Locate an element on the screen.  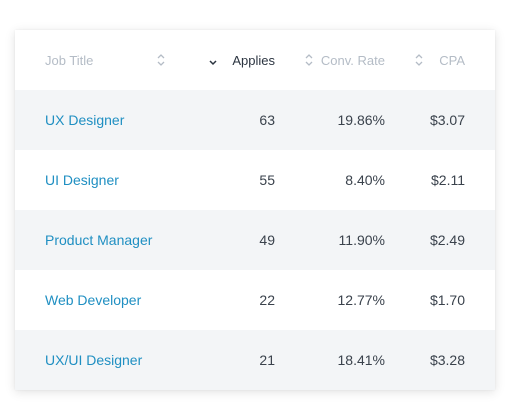
table-row: Product Manager 49 11.90% $2.49 is located at coordinates (255, 240).